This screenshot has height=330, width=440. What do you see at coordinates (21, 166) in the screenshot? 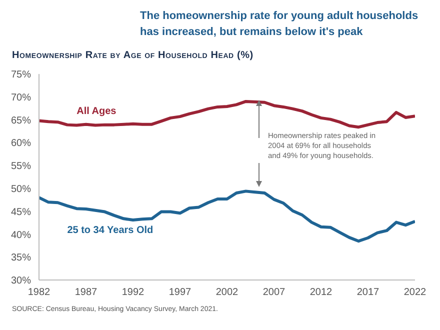
I see `y-tick-label: 55%` at bounding box center [21, 166].